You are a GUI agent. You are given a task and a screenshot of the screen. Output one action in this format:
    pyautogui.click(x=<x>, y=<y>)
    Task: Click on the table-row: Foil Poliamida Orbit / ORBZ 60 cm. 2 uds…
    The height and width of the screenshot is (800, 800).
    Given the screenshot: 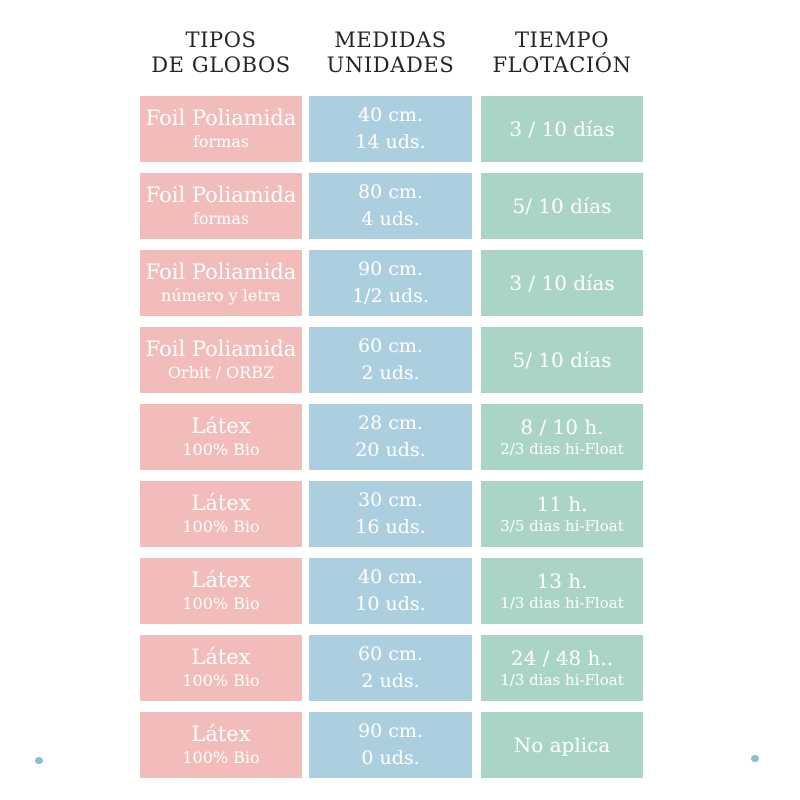 What is the action you would take?
    pyautogui.click(x=391, y=360)
    